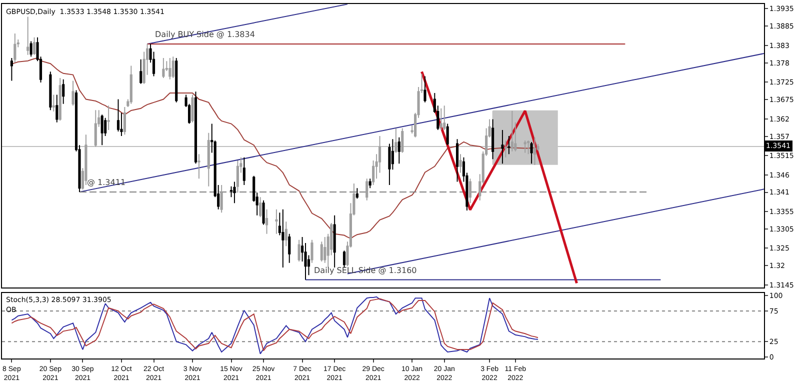  Describe the element at coordinates (499, 177) in the screenshot. I see `line-series` at that location.